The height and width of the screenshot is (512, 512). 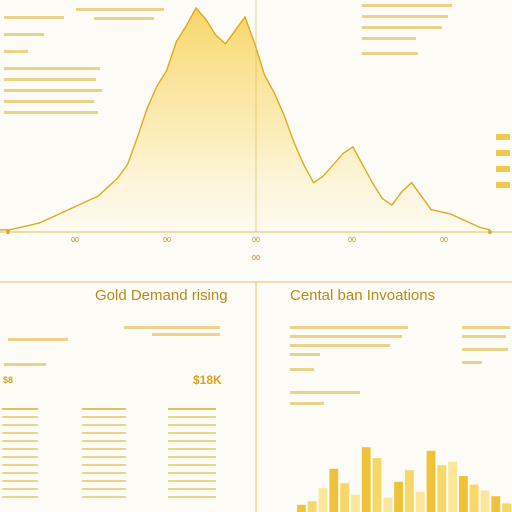 What do you see at coordinates (400, 364) in the screenshot?
I see `right-panel-text-block` at bounding box center [400, 364].